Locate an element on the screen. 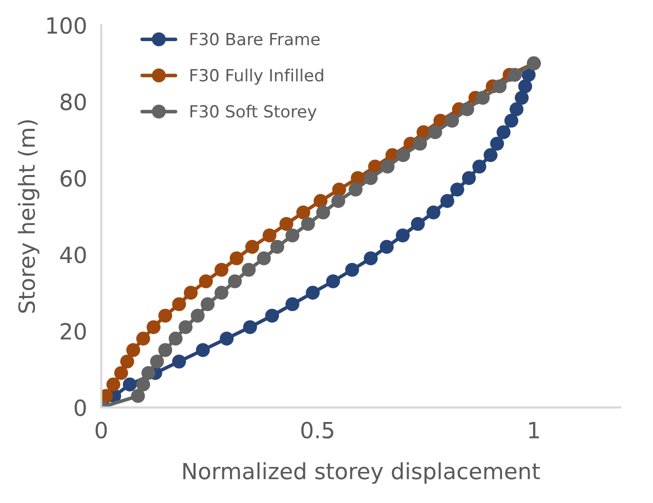 Image resolution: width=653 pixels, height=503 pixels. legend-label: F30 Soft Storey is located at coordinates (253, 112).